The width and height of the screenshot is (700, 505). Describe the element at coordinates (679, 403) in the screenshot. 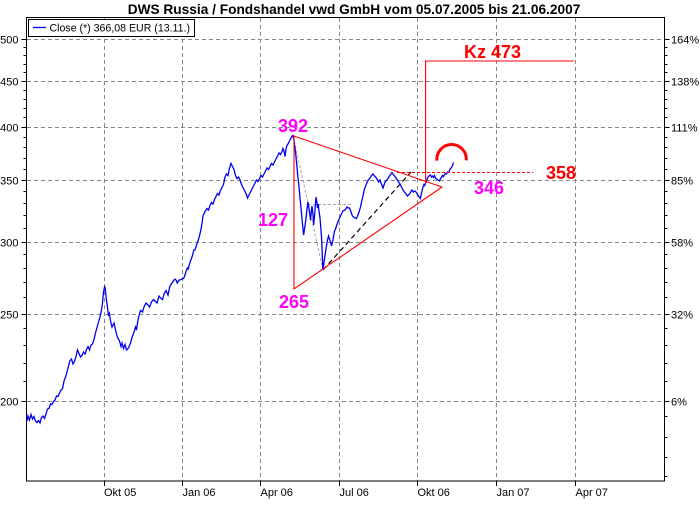

I see `svg-text: 6%` at that location.